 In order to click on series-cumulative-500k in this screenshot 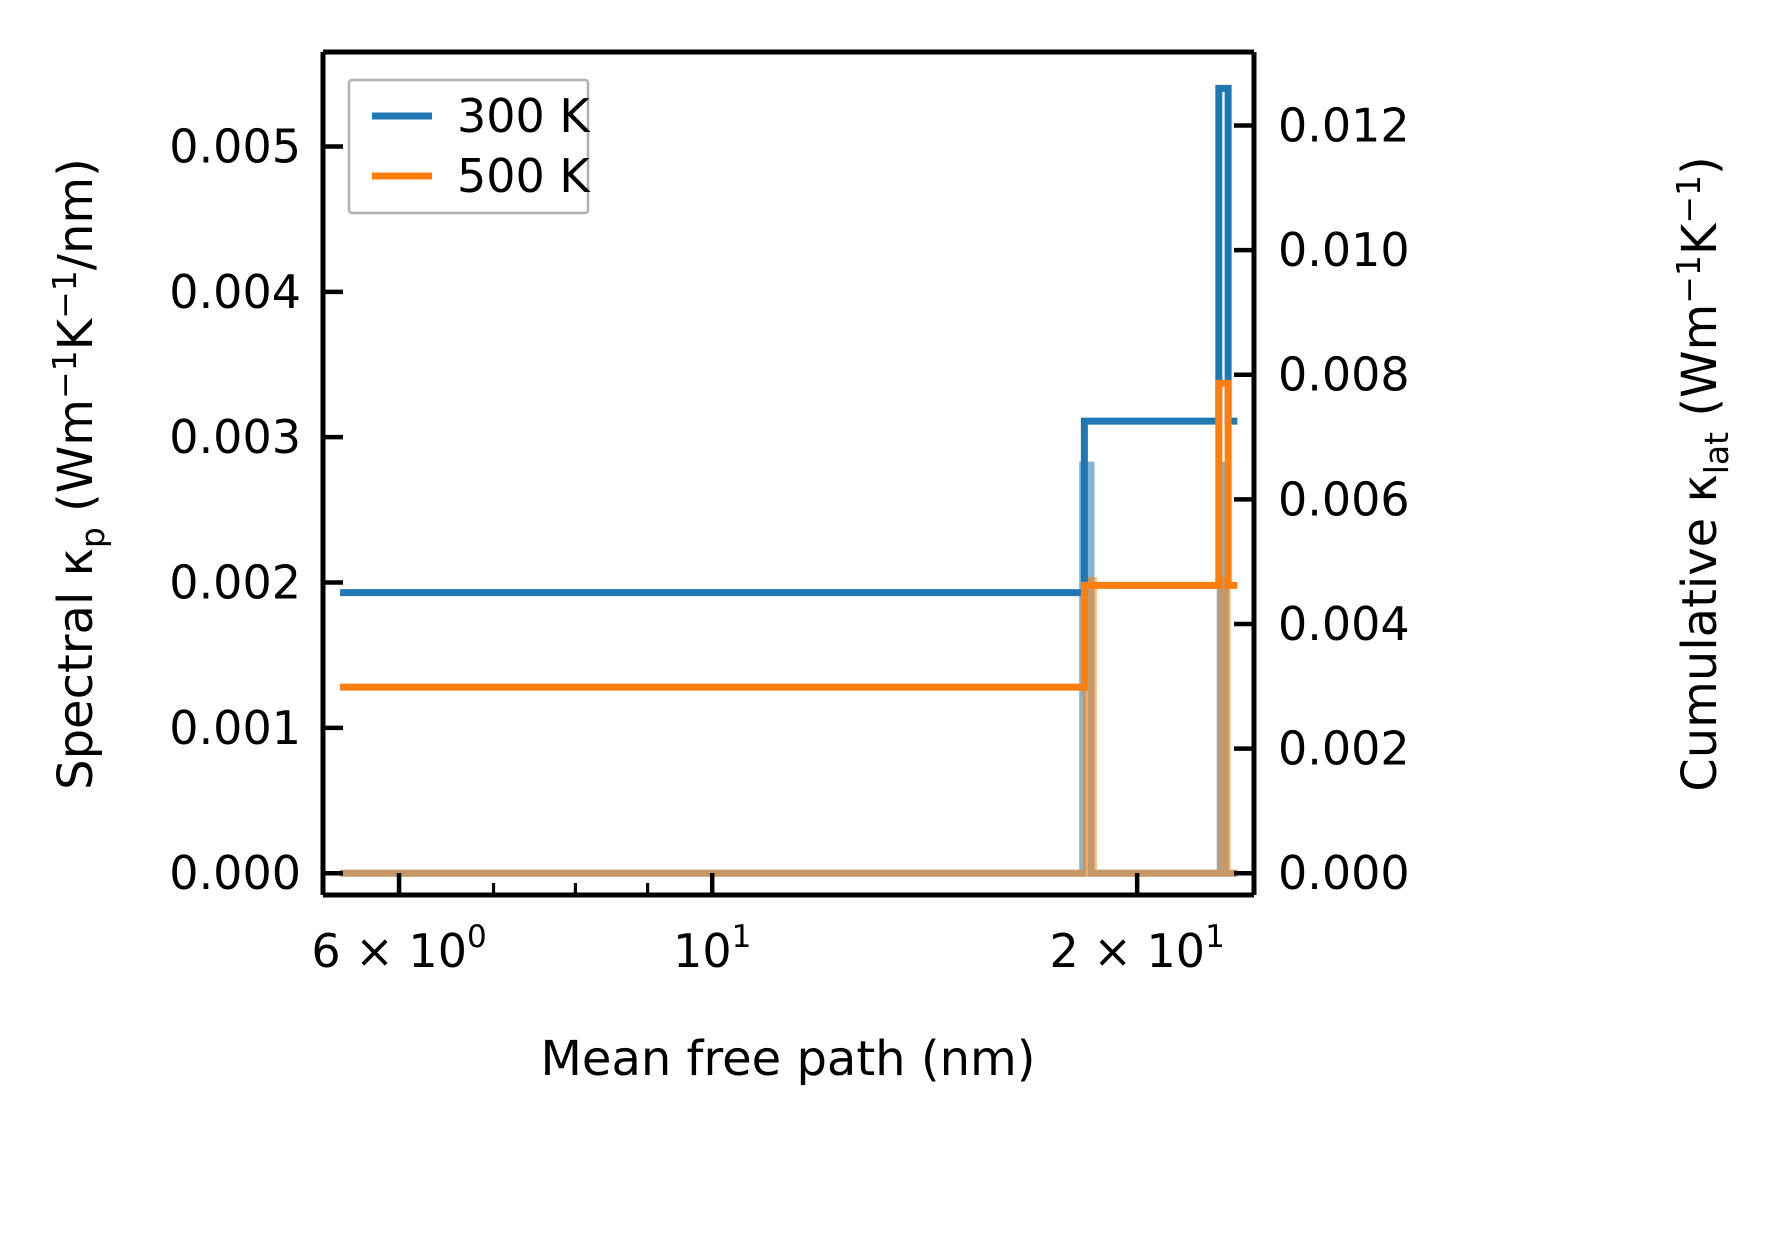, I will do `click(789, 726)`.